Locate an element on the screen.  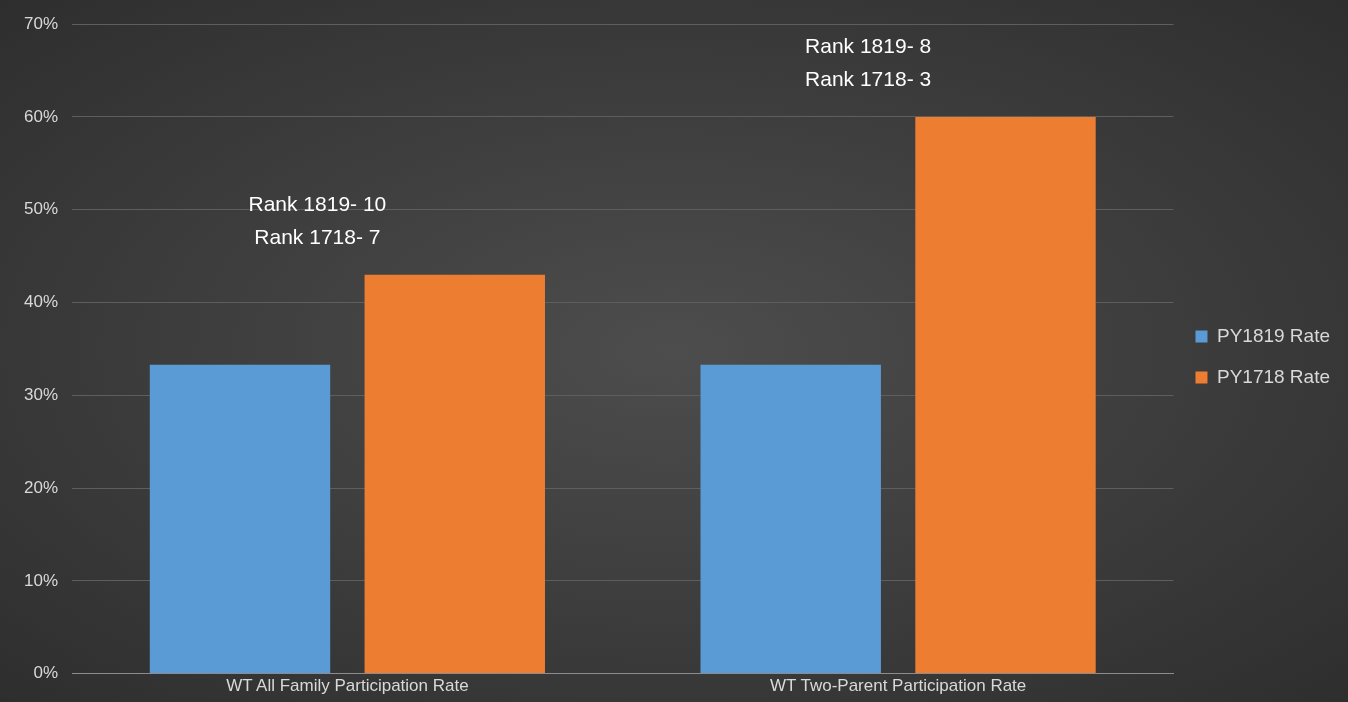
y-tick-label: 20% is located at coordinates (41, 487).